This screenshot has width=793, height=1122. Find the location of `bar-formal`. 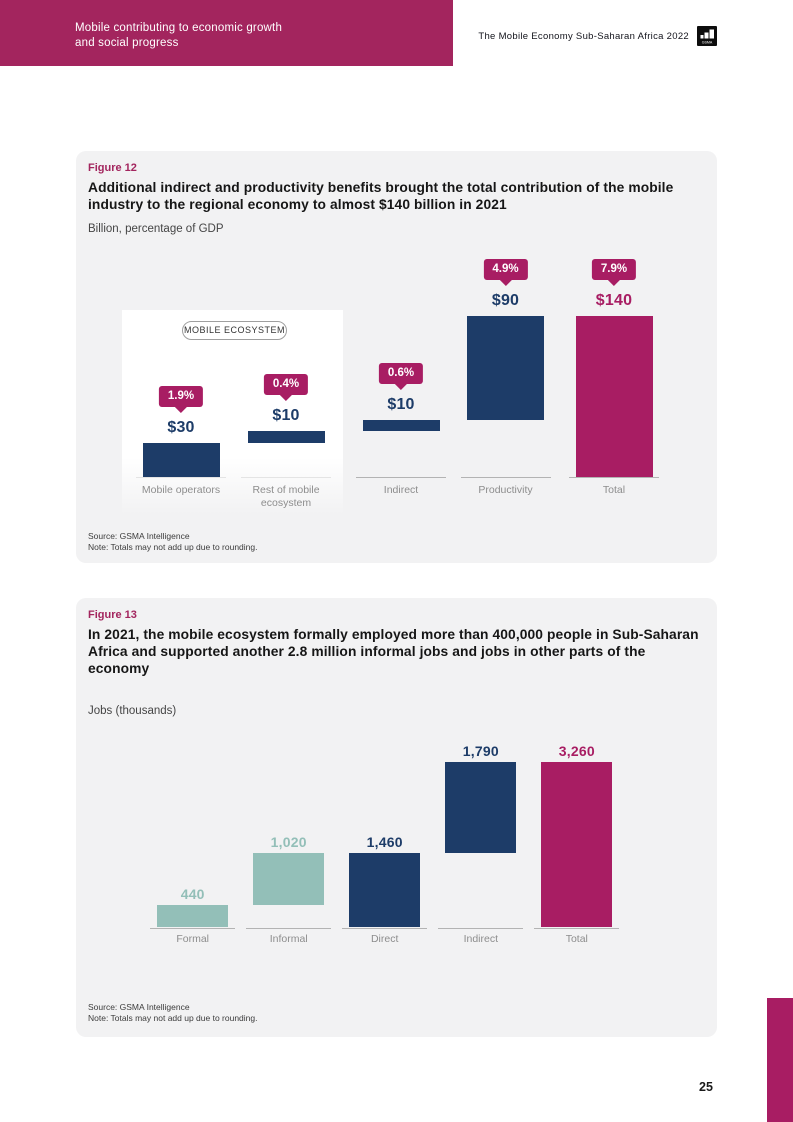

bar-formal is located at coordinates (193, 916).